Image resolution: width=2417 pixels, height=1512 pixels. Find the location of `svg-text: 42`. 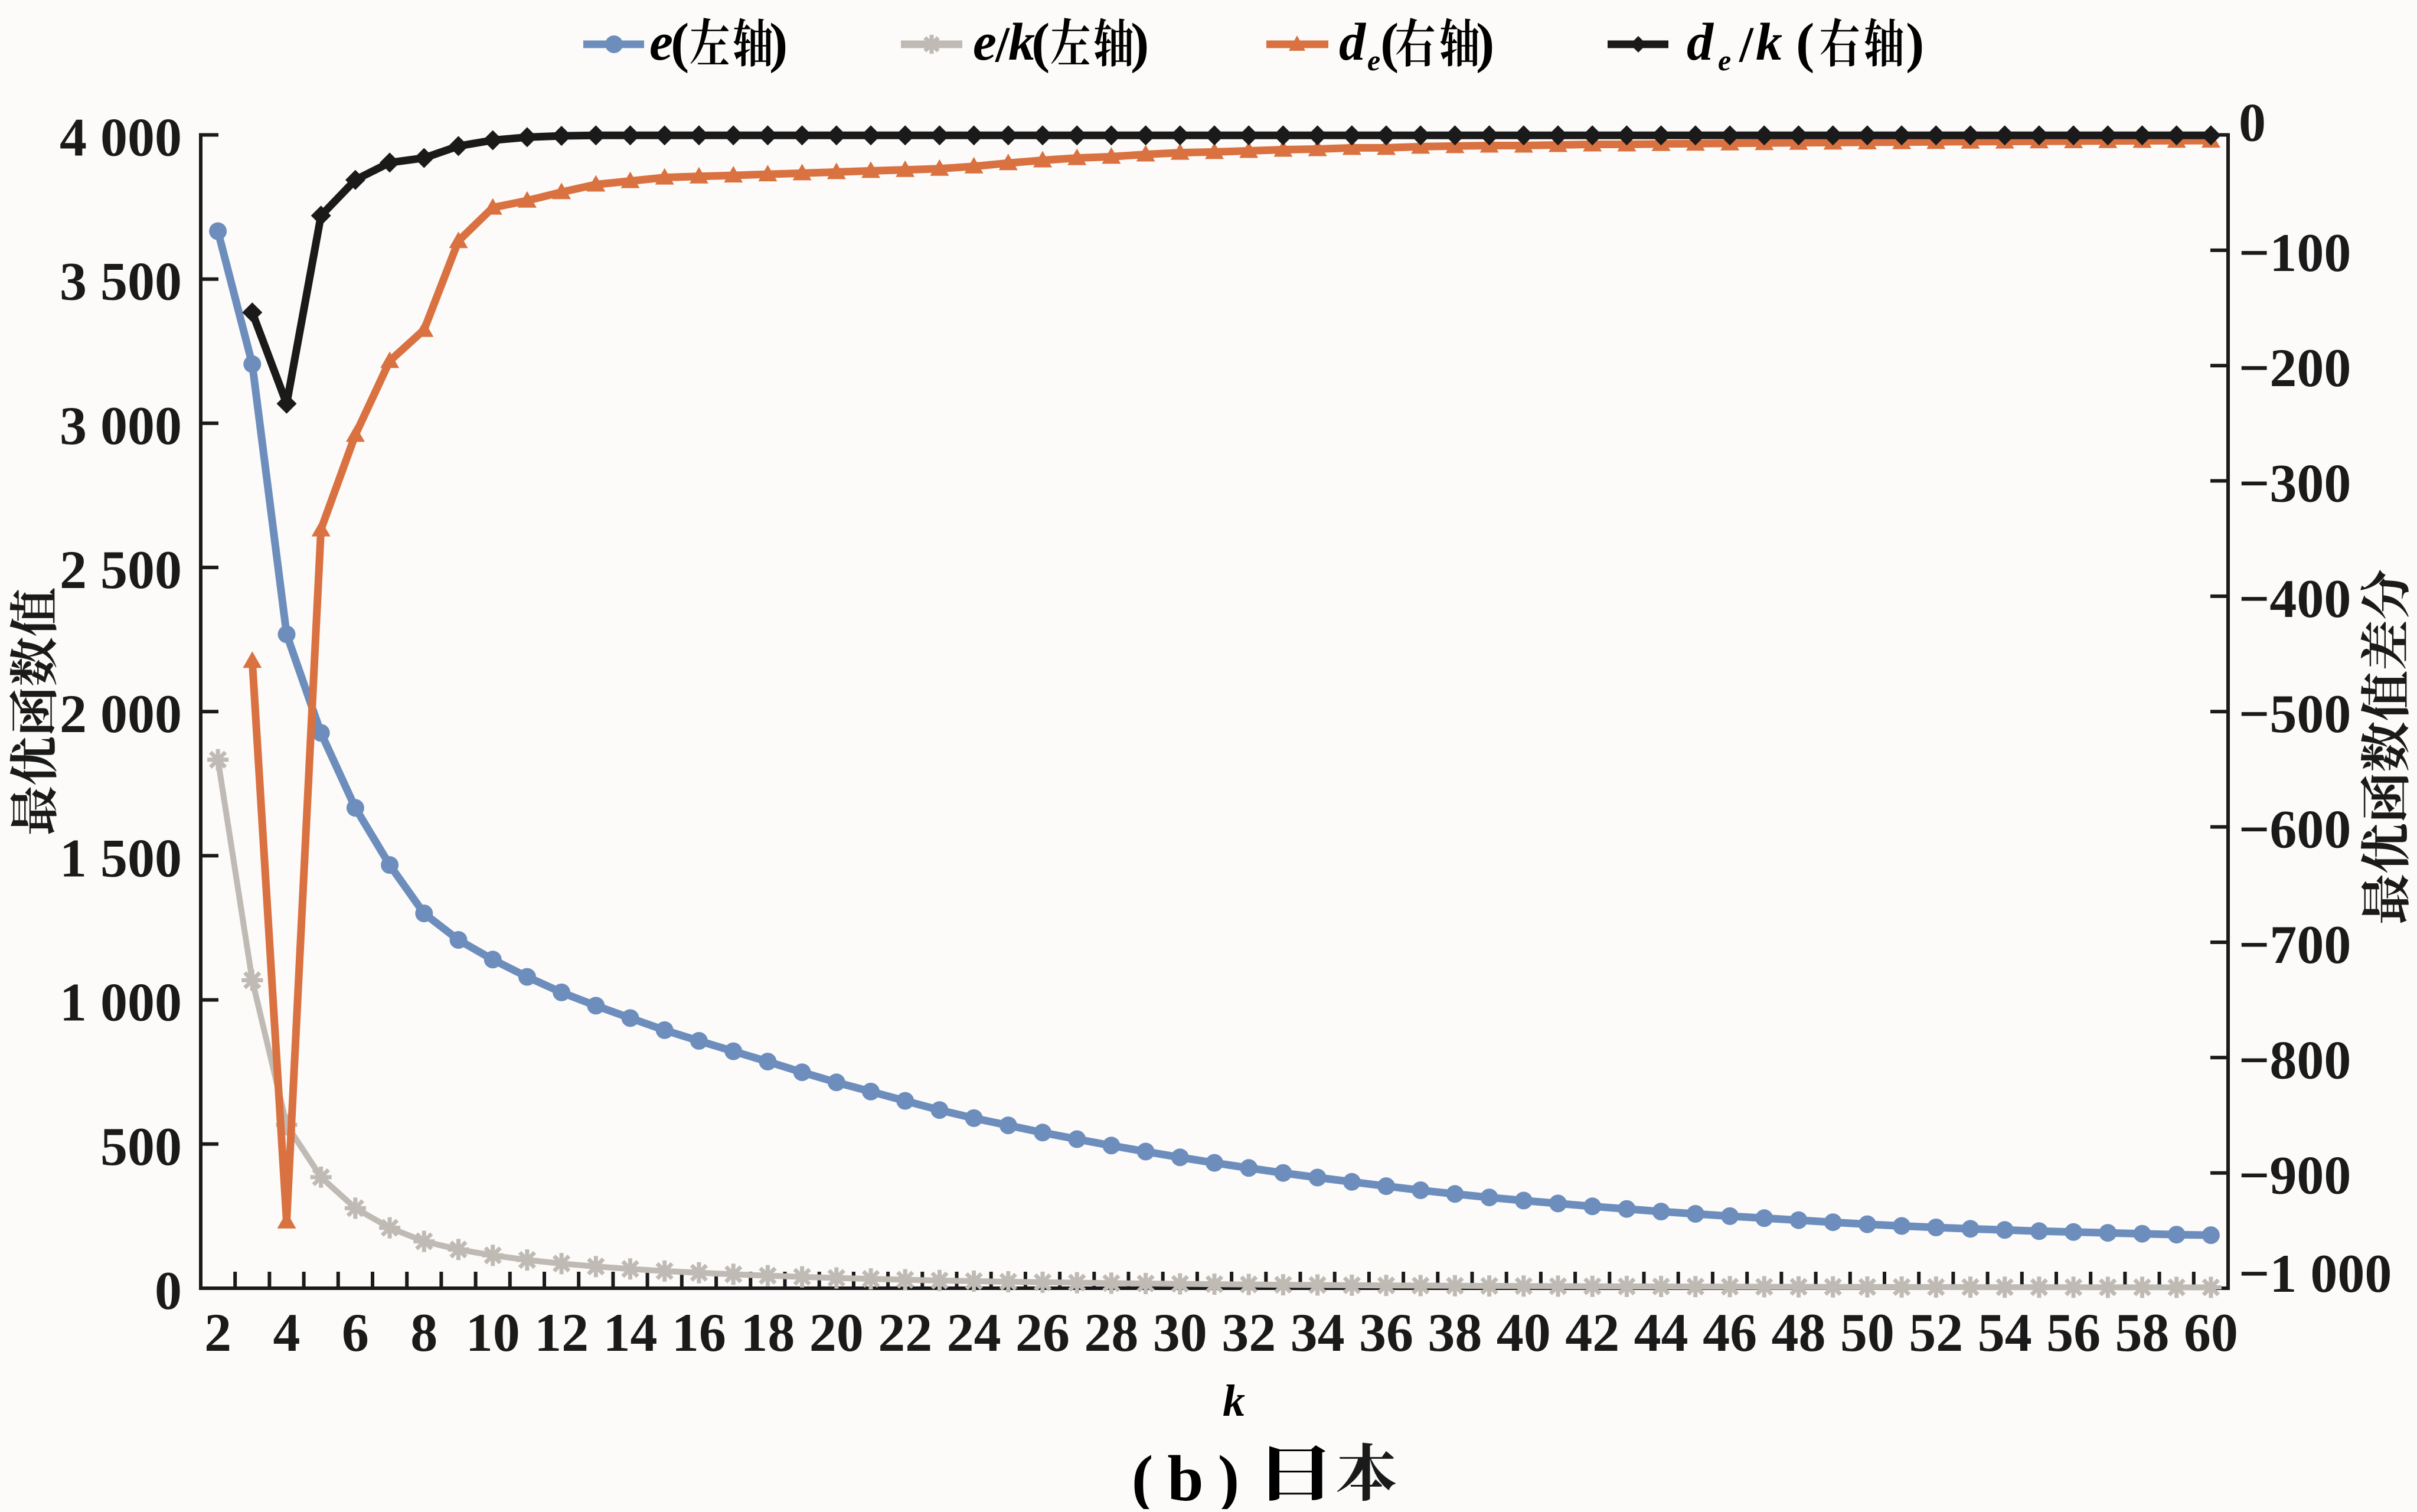

svg-text: 42 is located at coordinates (1592, 1332).